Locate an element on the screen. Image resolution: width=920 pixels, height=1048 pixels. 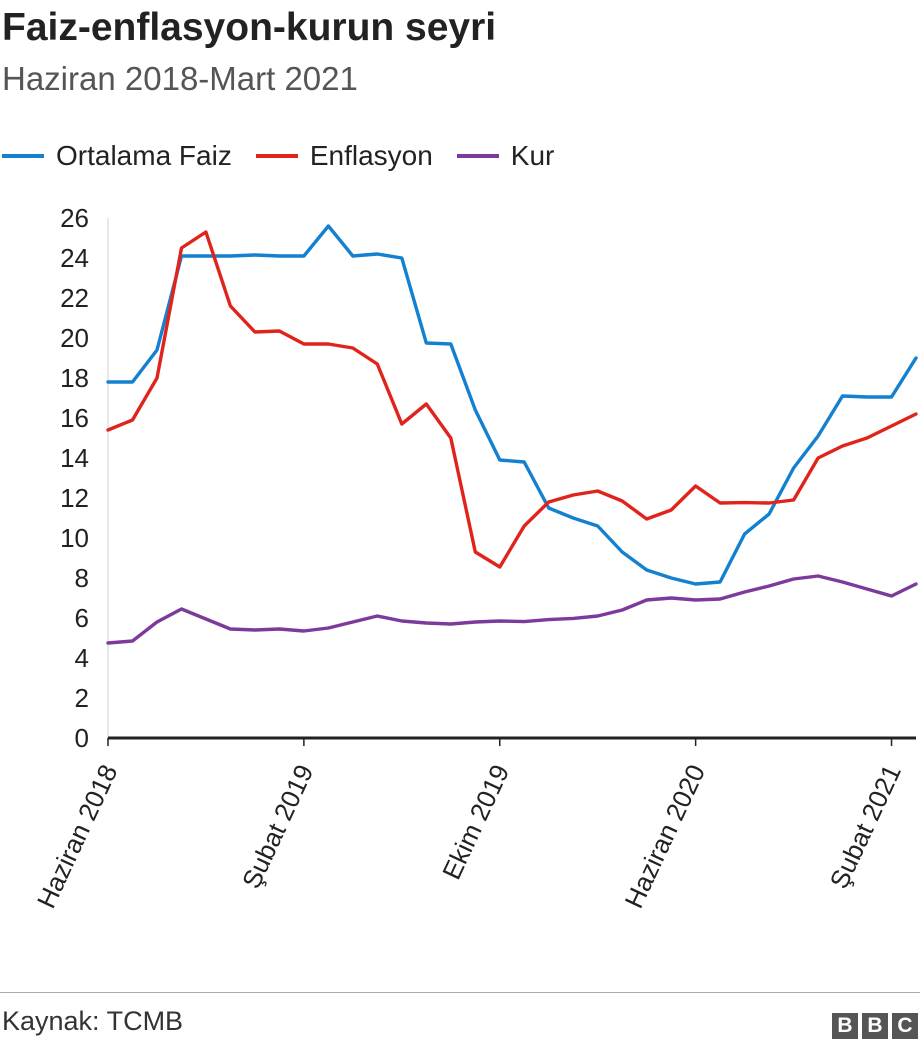
legend-item-ortalama-faiz: Ortalama Faiz is located at coordinates (117, 156).